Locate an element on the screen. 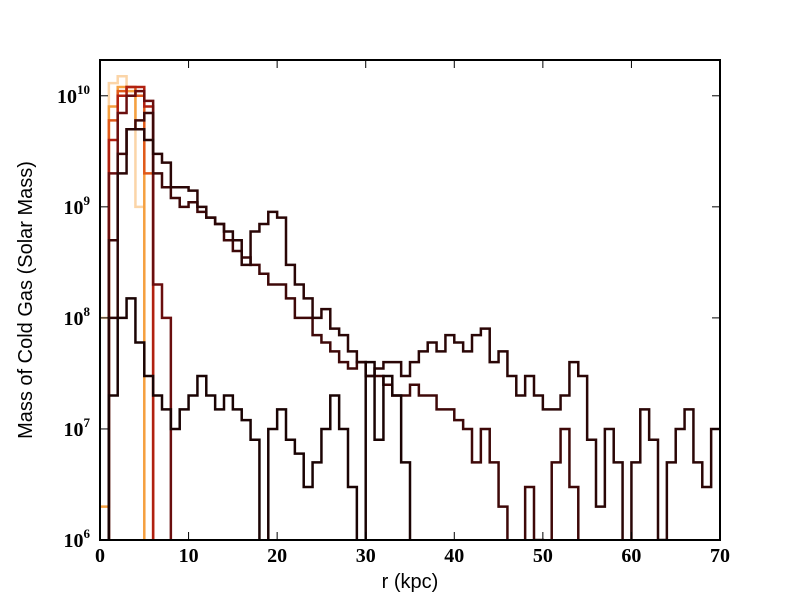  x-tick-label: 10 is located at coordinates (189, 556).